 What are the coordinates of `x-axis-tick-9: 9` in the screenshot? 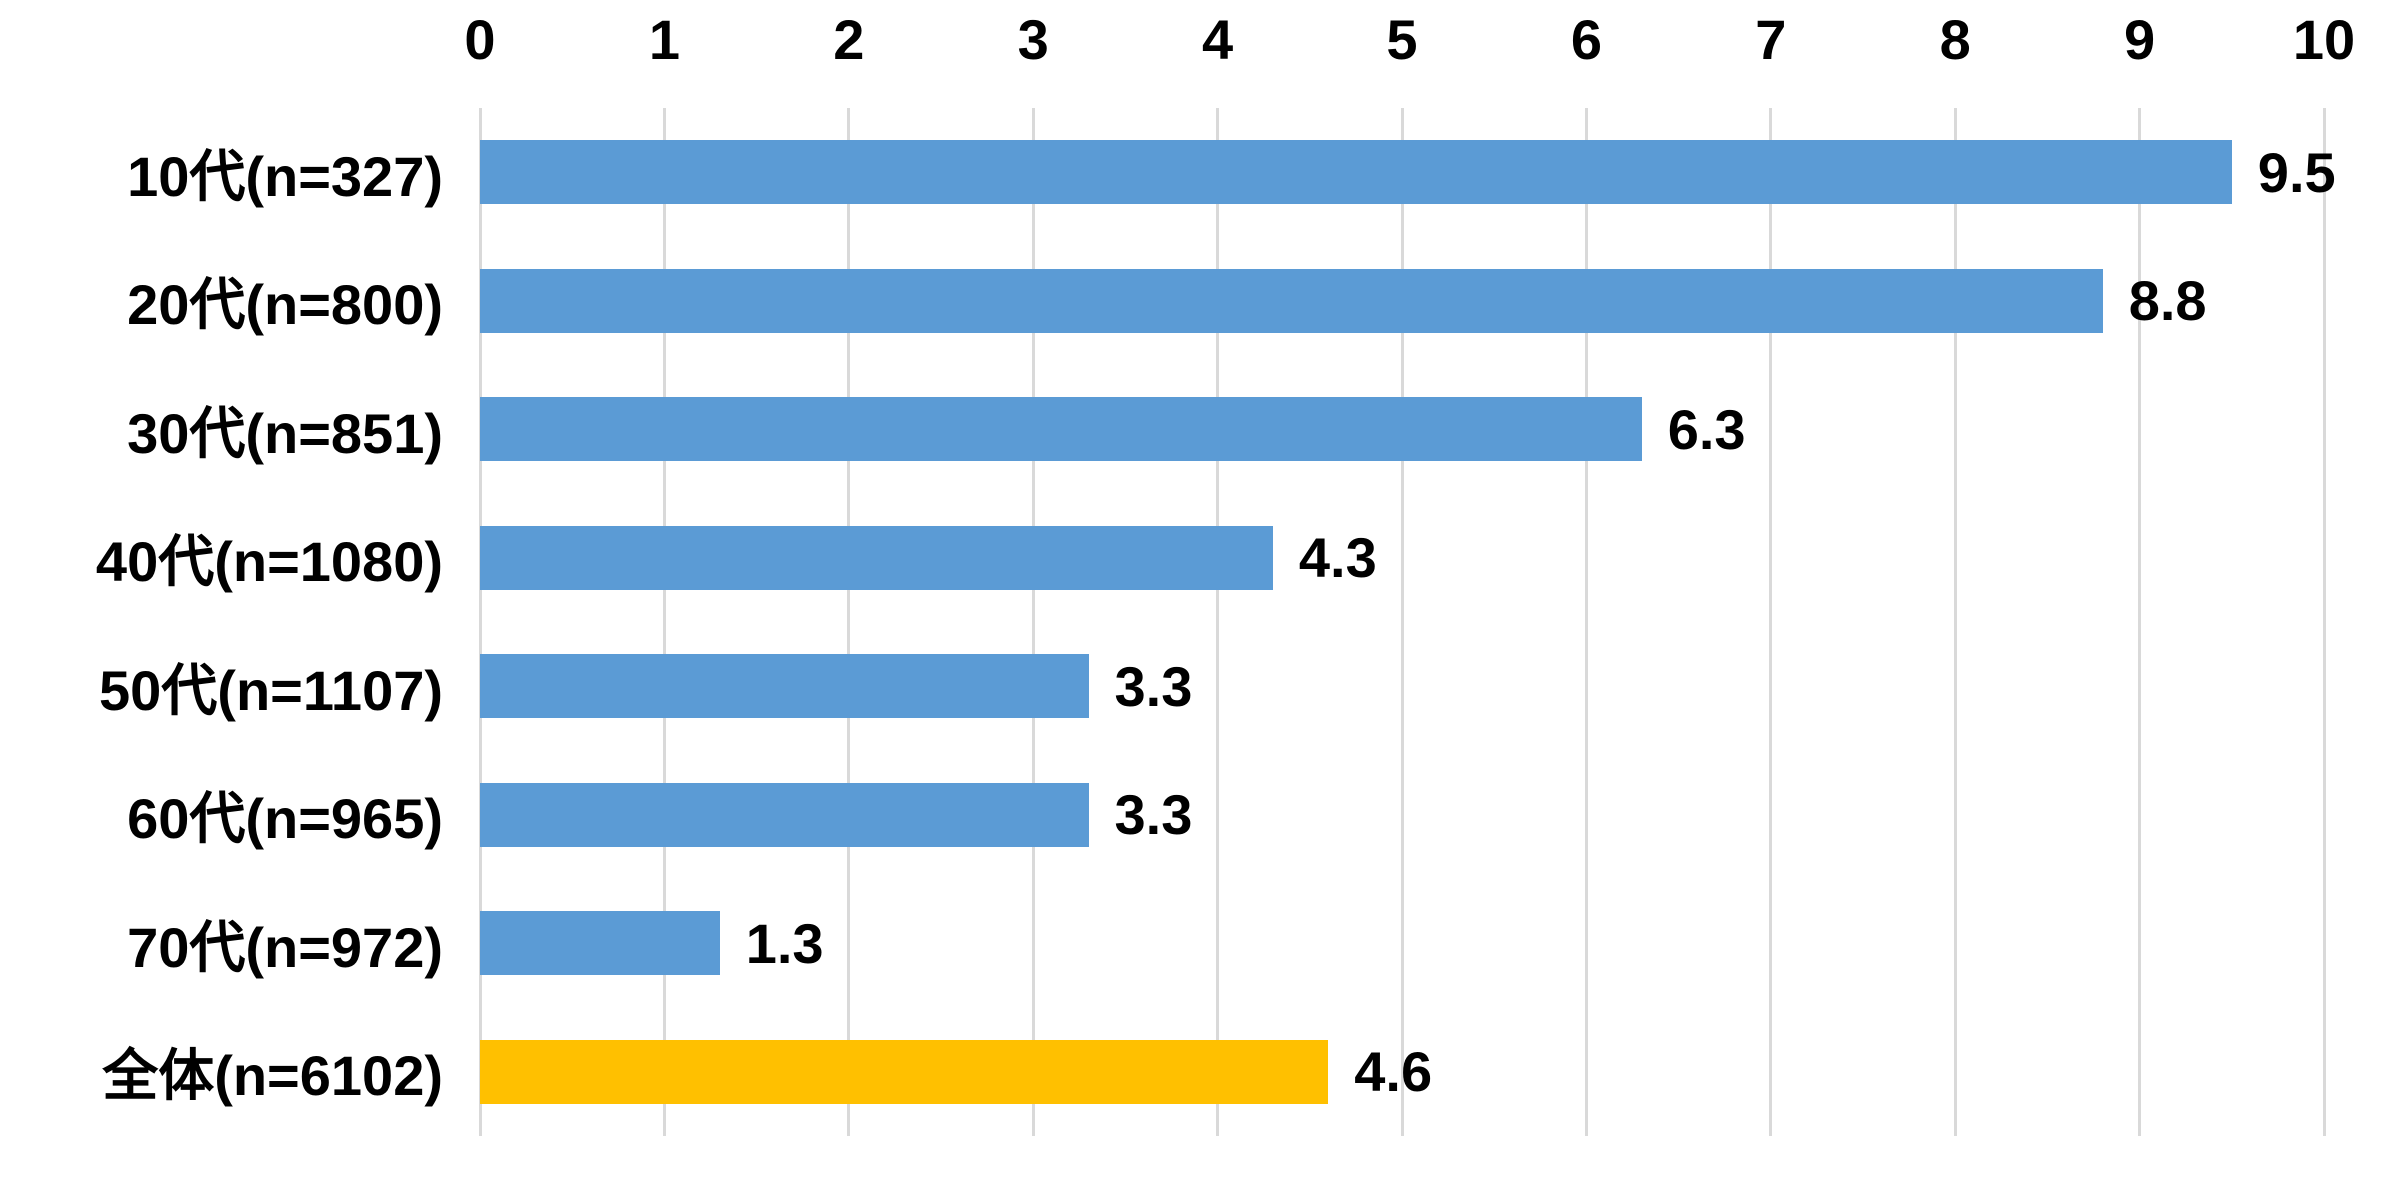 It's located at (2140, 39).